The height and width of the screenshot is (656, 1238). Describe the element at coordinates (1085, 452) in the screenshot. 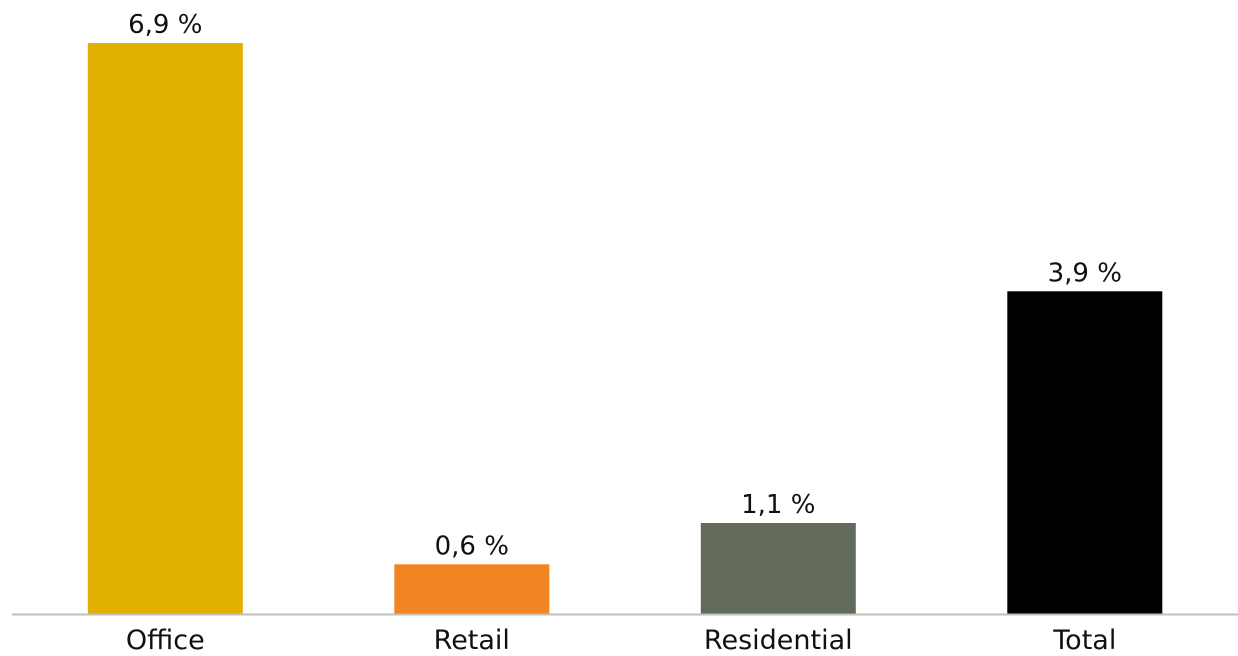

I see `bar-total` at that location.